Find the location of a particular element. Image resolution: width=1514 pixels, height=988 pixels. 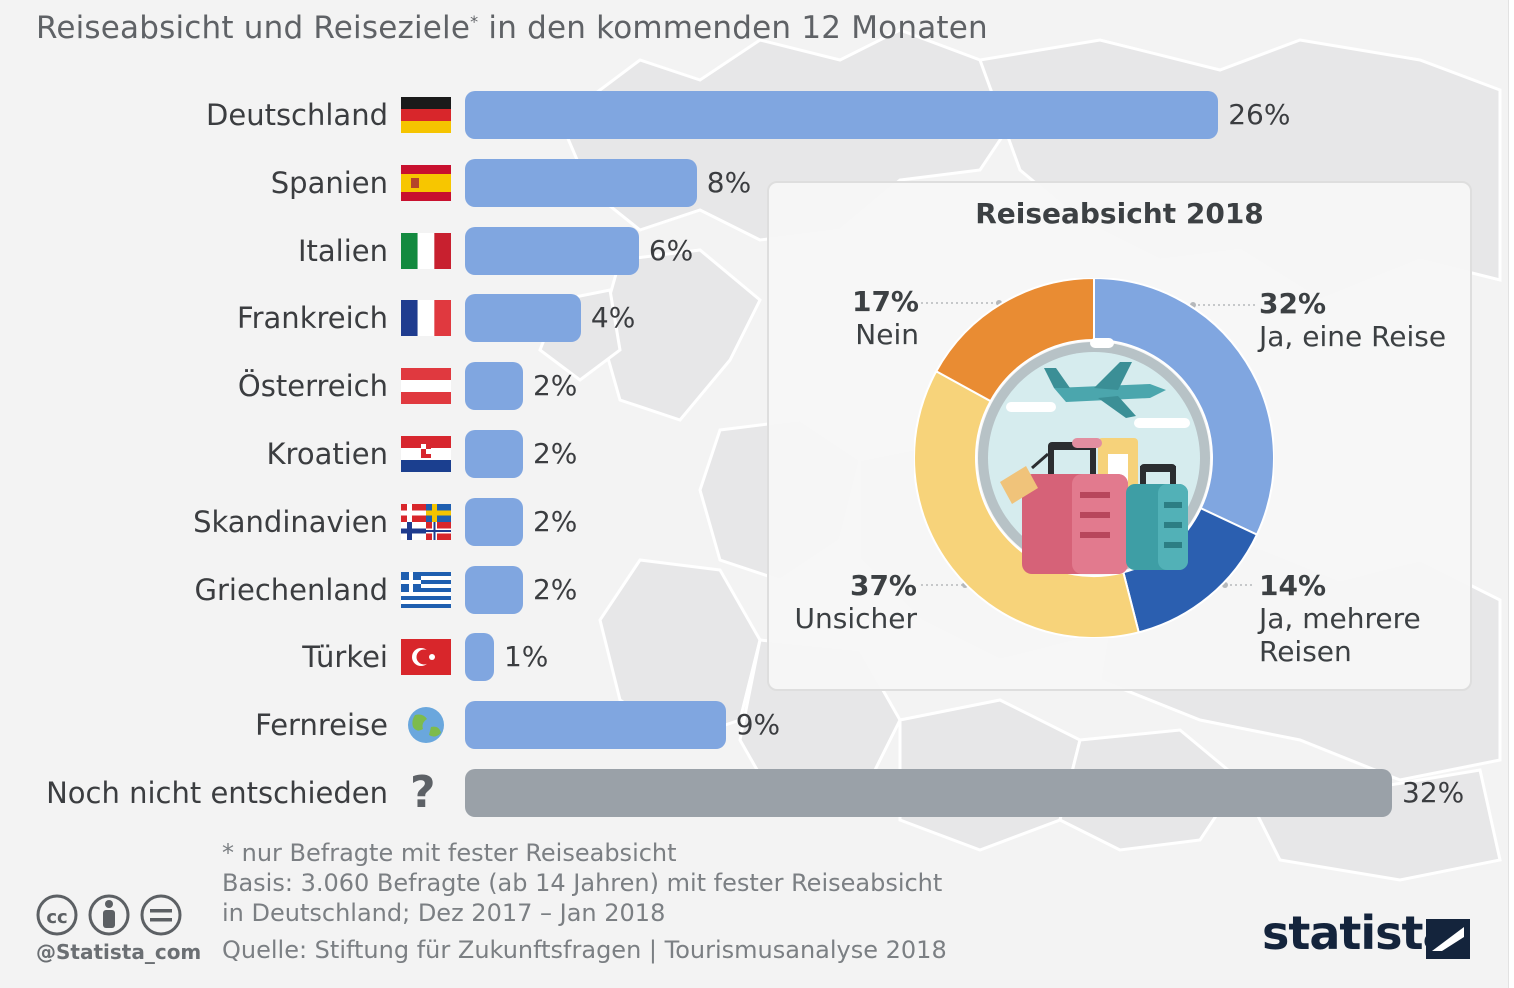

bar-value-label: 1% is located at coordinates (526, 656).